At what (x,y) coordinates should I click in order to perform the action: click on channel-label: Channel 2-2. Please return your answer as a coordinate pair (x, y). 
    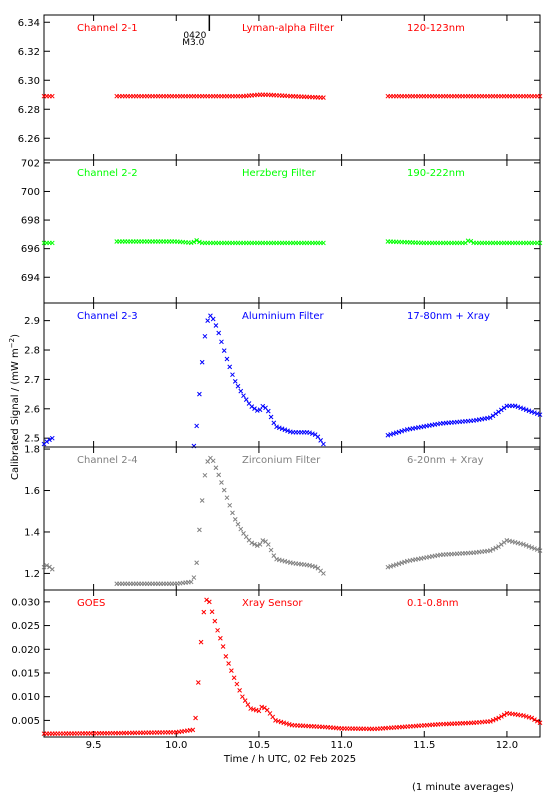
    Looking at the image, I should click on (107, 173).